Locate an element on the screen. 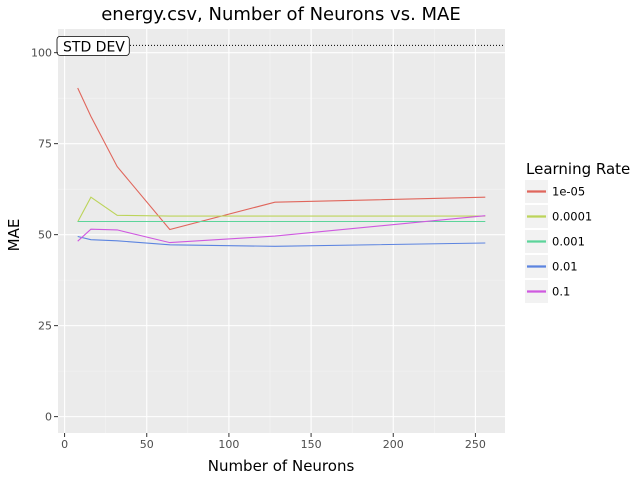 The width and height of the screenshot is (640, 480). legend-label: 0.01 is located at coordinates (565, 267).